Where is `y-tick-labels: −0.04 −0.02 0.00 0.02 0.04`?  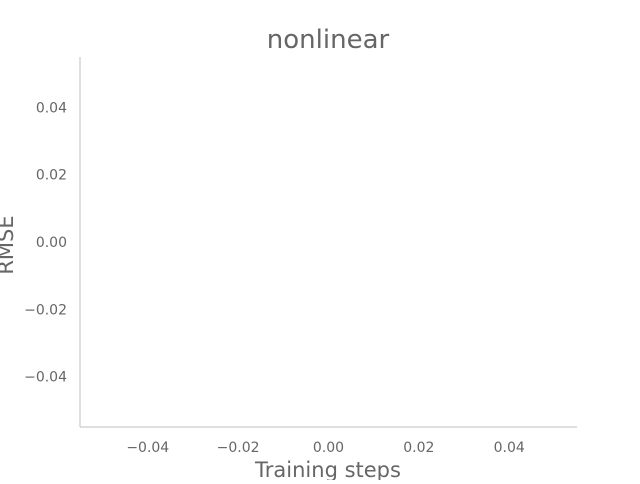 y-tick-labels: −0.04 −0.02 0.00 0.02 0.04 is located at coordinates (45, 242).